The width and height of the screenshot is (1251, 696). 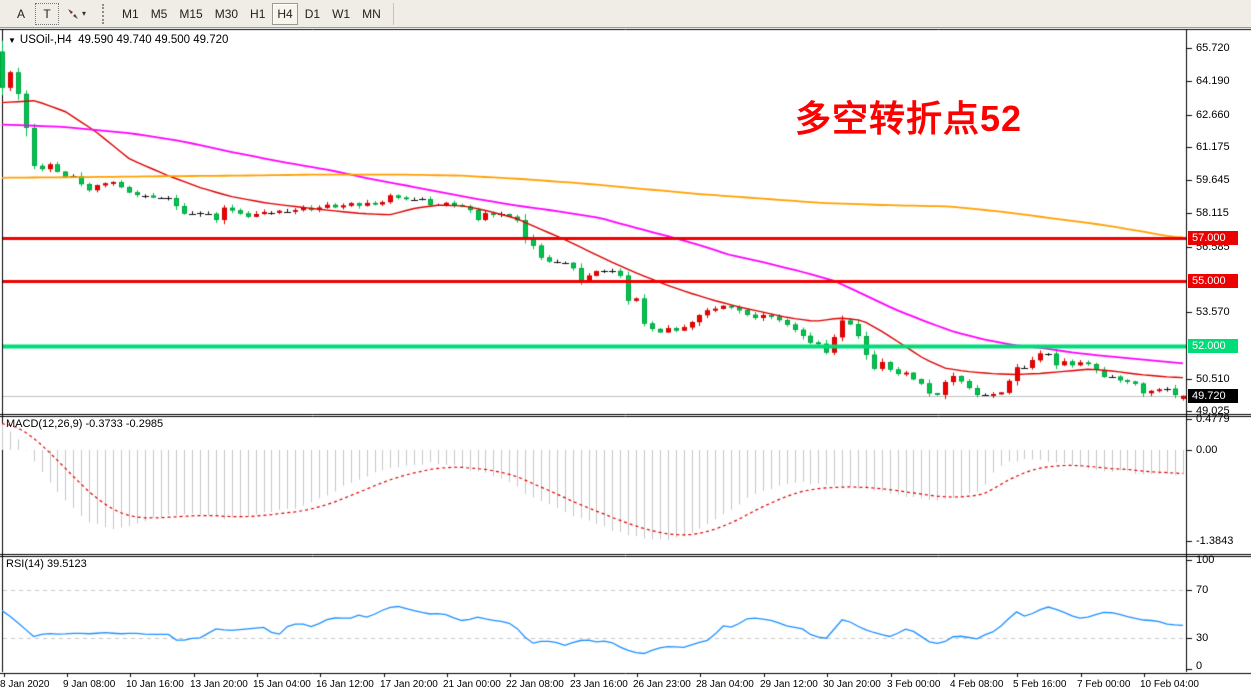 I want to click on time-axis-label: 17 Jan 20:00, so click(x=409, y=684).